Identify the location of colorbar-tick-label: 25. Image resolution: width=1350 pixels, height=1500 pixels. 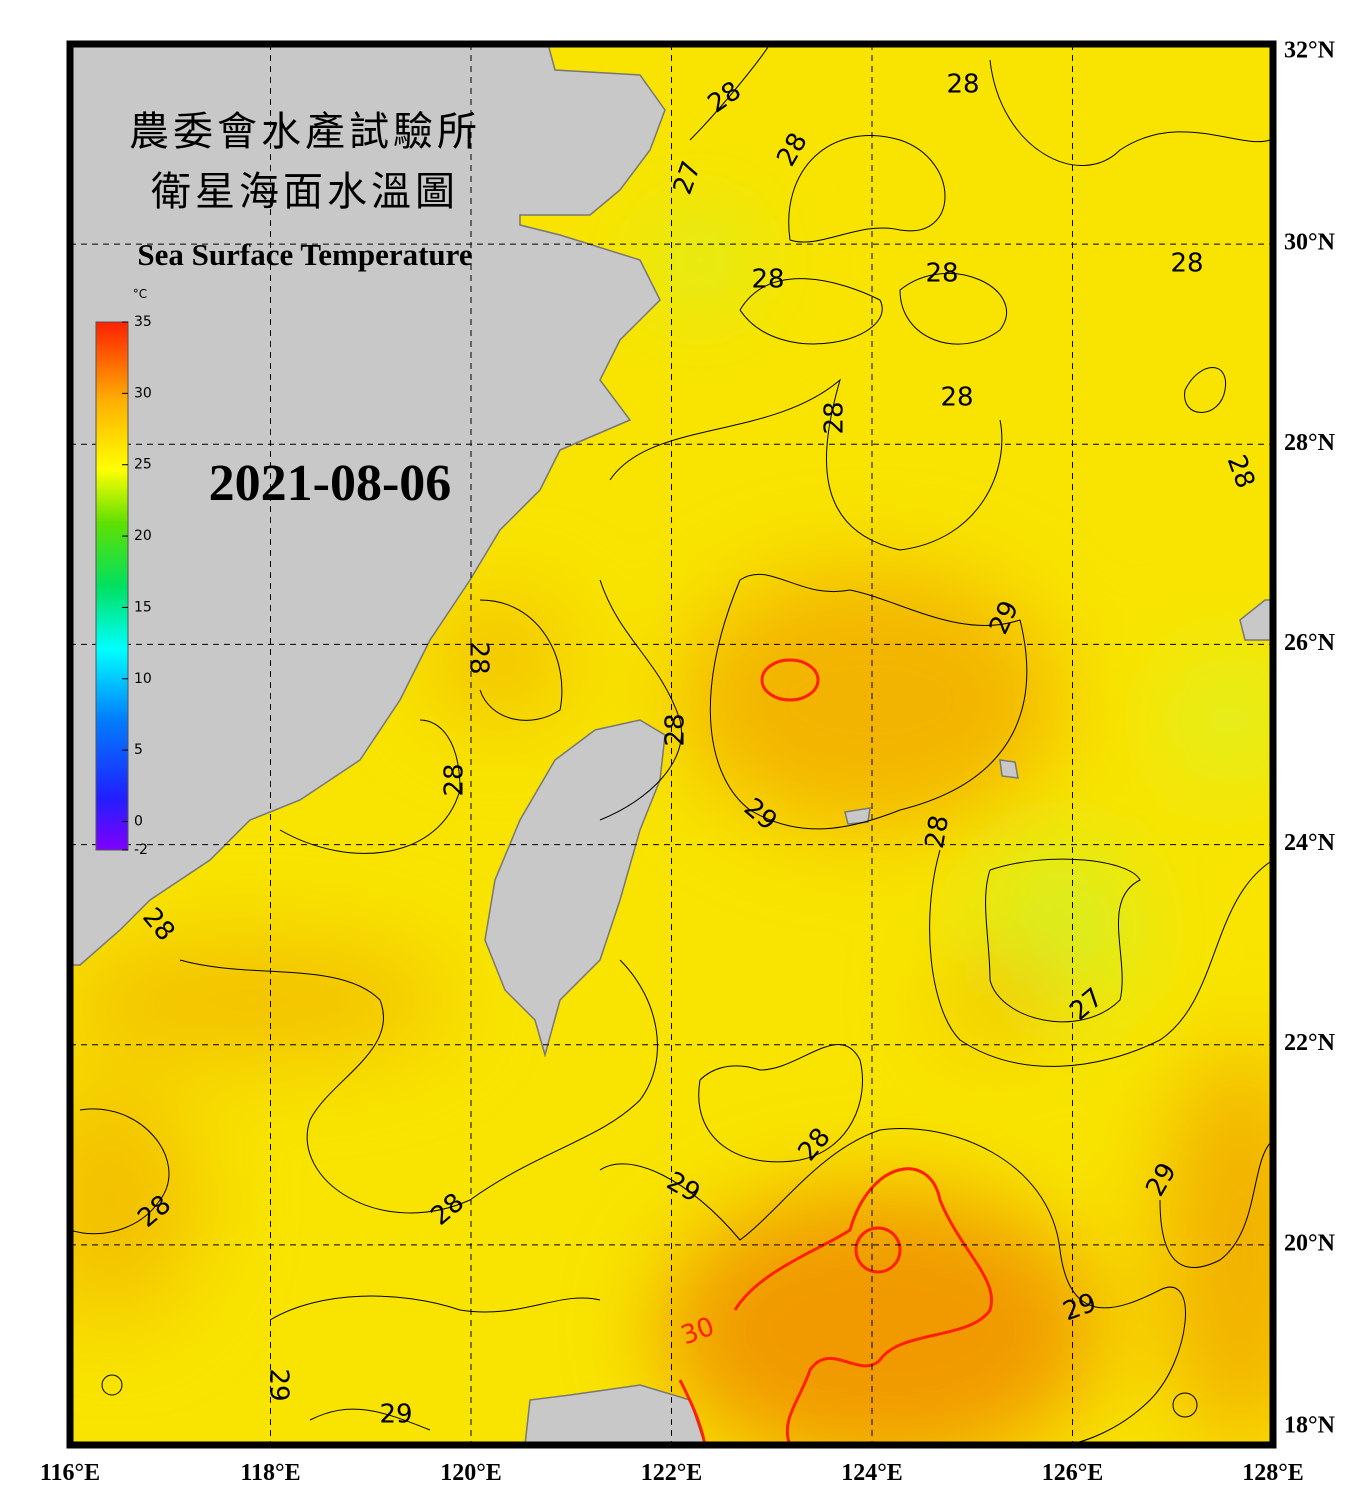
(143, 465).